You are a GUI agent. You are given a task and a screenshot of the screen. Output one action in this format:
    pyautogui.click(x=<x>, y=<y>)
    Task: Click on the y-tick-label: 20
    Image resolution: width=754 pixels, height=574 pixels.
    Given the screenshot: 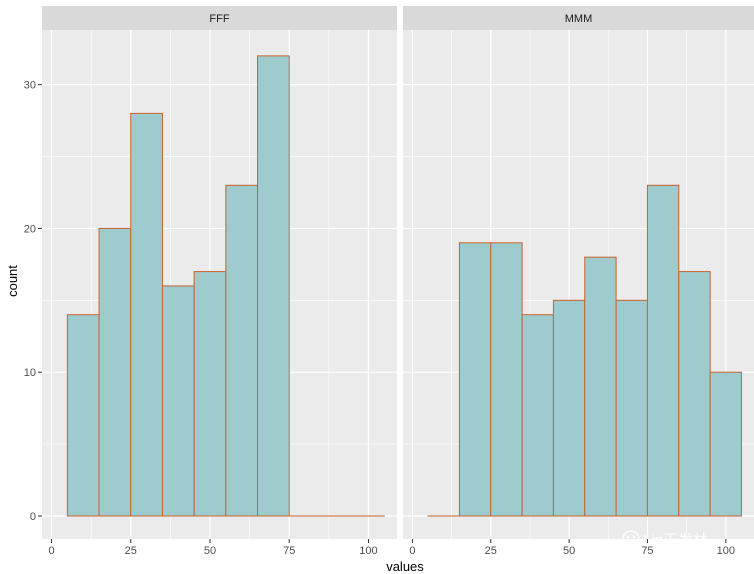 What is the action you would take?
    pyautogui.click(x=30, y=229)
    